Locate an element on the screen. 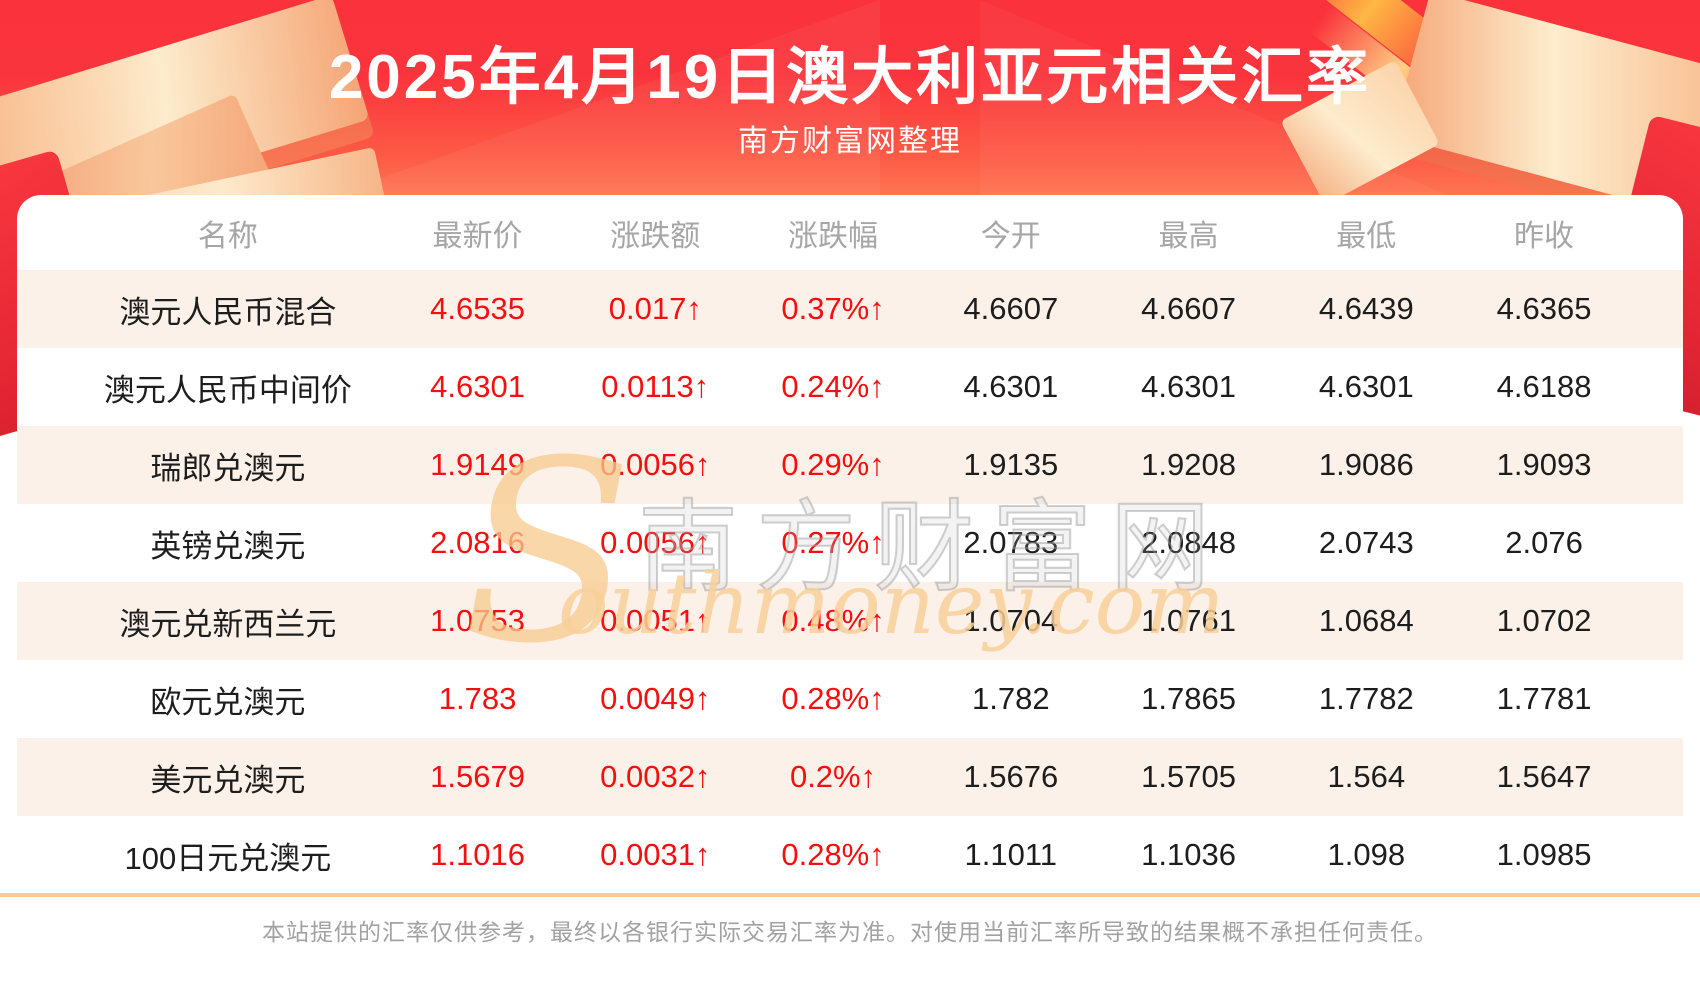  high-price: 4.6607 is located at coordinates (1188, 308).